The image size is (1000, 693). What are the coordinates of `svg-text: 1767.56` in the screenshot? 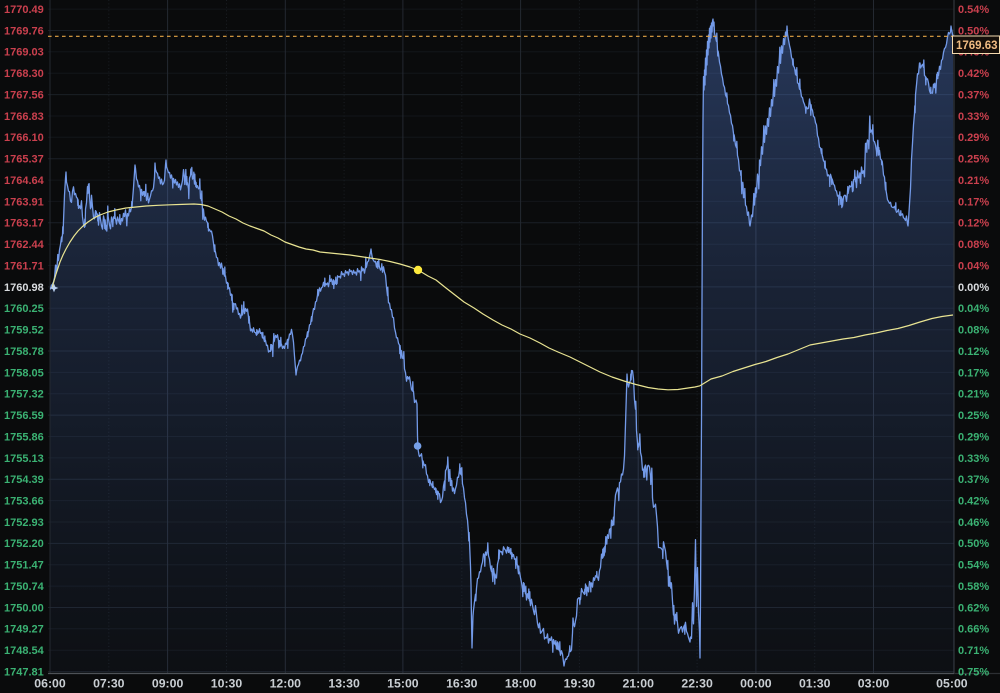 It's located at (24, 96).